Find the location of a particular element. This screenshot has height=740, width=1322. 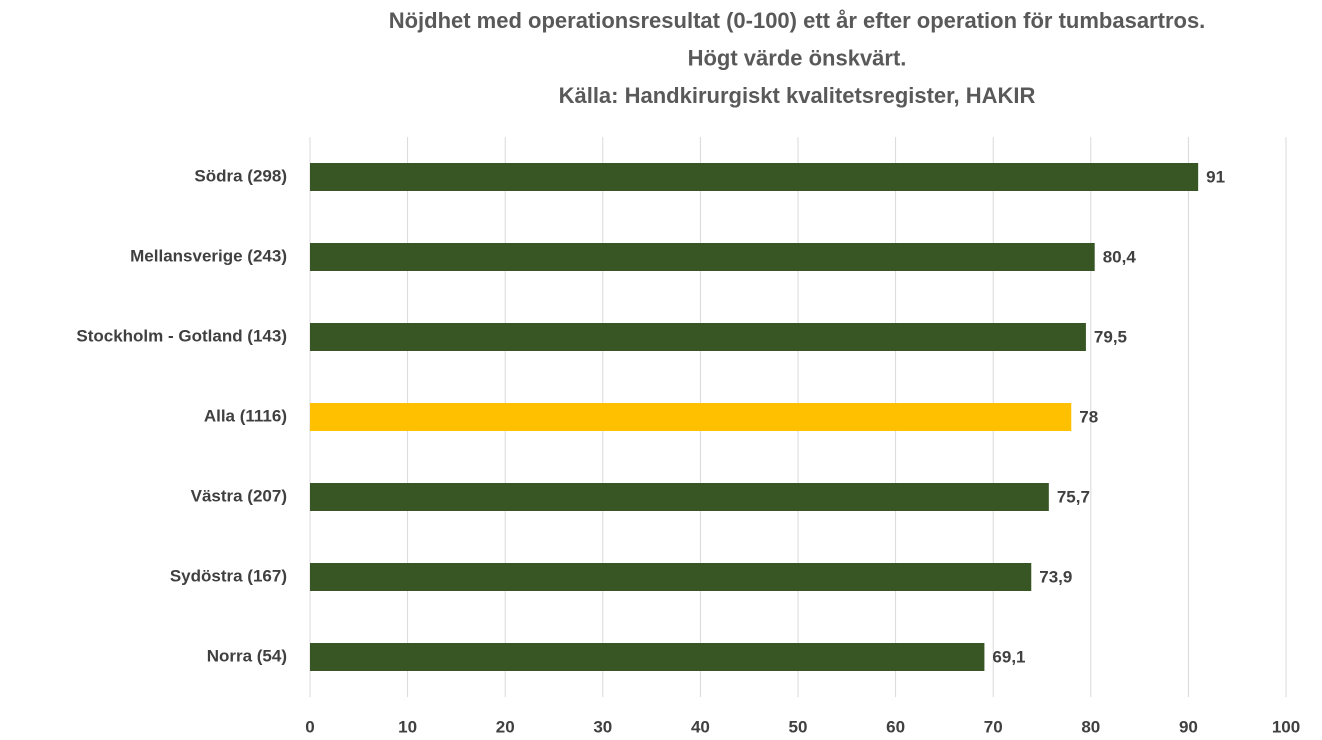

data-label: 69,1 is located at coordinates (1008, 656).